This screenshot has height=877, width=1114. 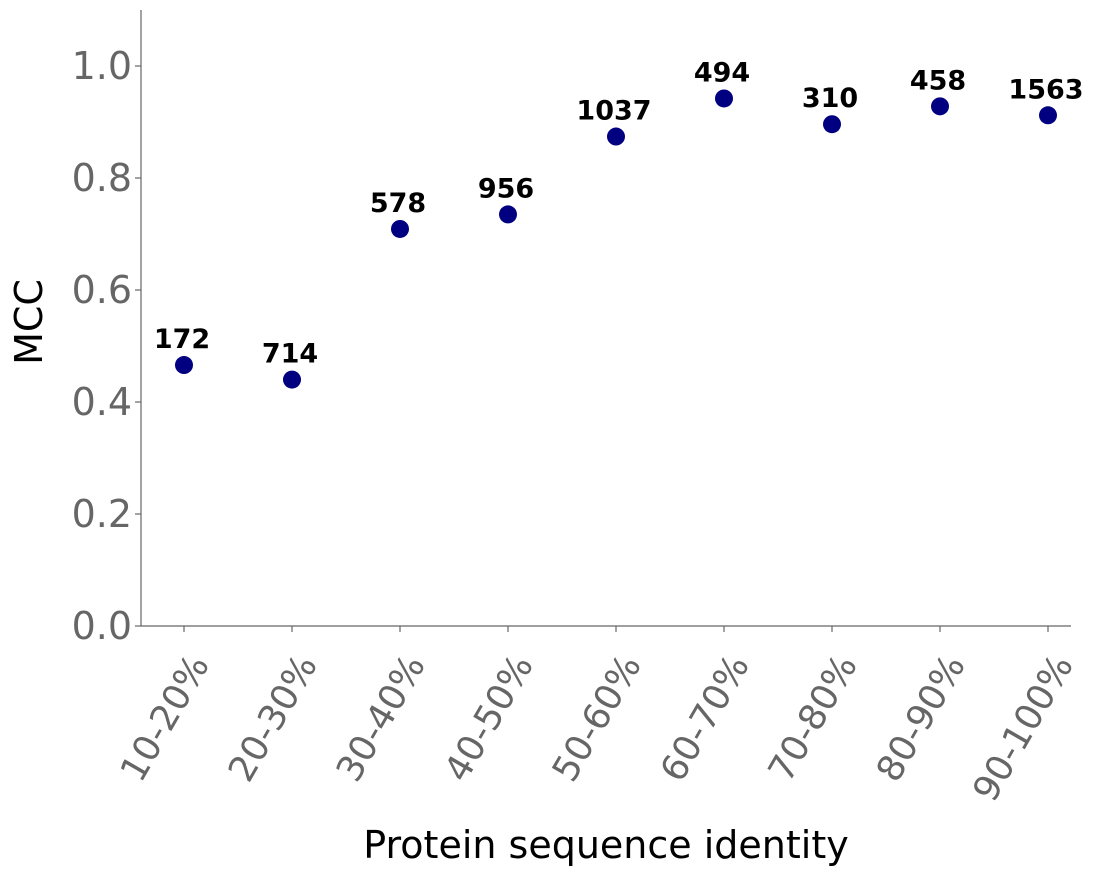 I want to click on y-ticks: 0.0 0.2 0.4 0.6 0.8 1.0, so click(x=106, y=346).